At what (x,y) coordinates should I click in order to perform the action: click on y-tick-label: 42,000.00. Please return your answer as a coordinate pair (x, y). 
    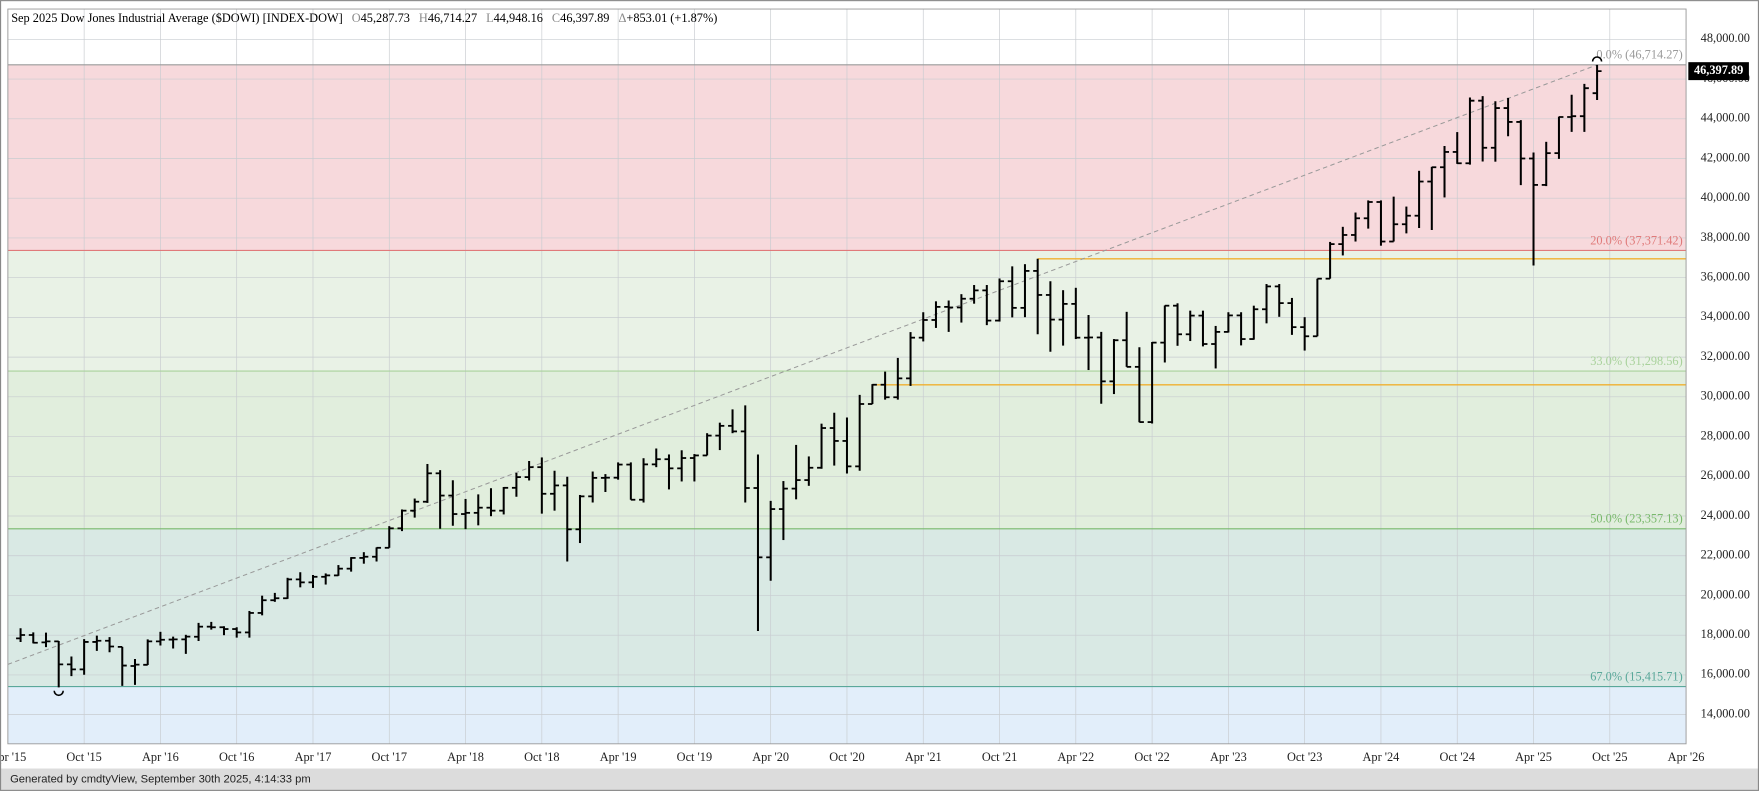
    Looking at the image, I should click on (1725, 157).